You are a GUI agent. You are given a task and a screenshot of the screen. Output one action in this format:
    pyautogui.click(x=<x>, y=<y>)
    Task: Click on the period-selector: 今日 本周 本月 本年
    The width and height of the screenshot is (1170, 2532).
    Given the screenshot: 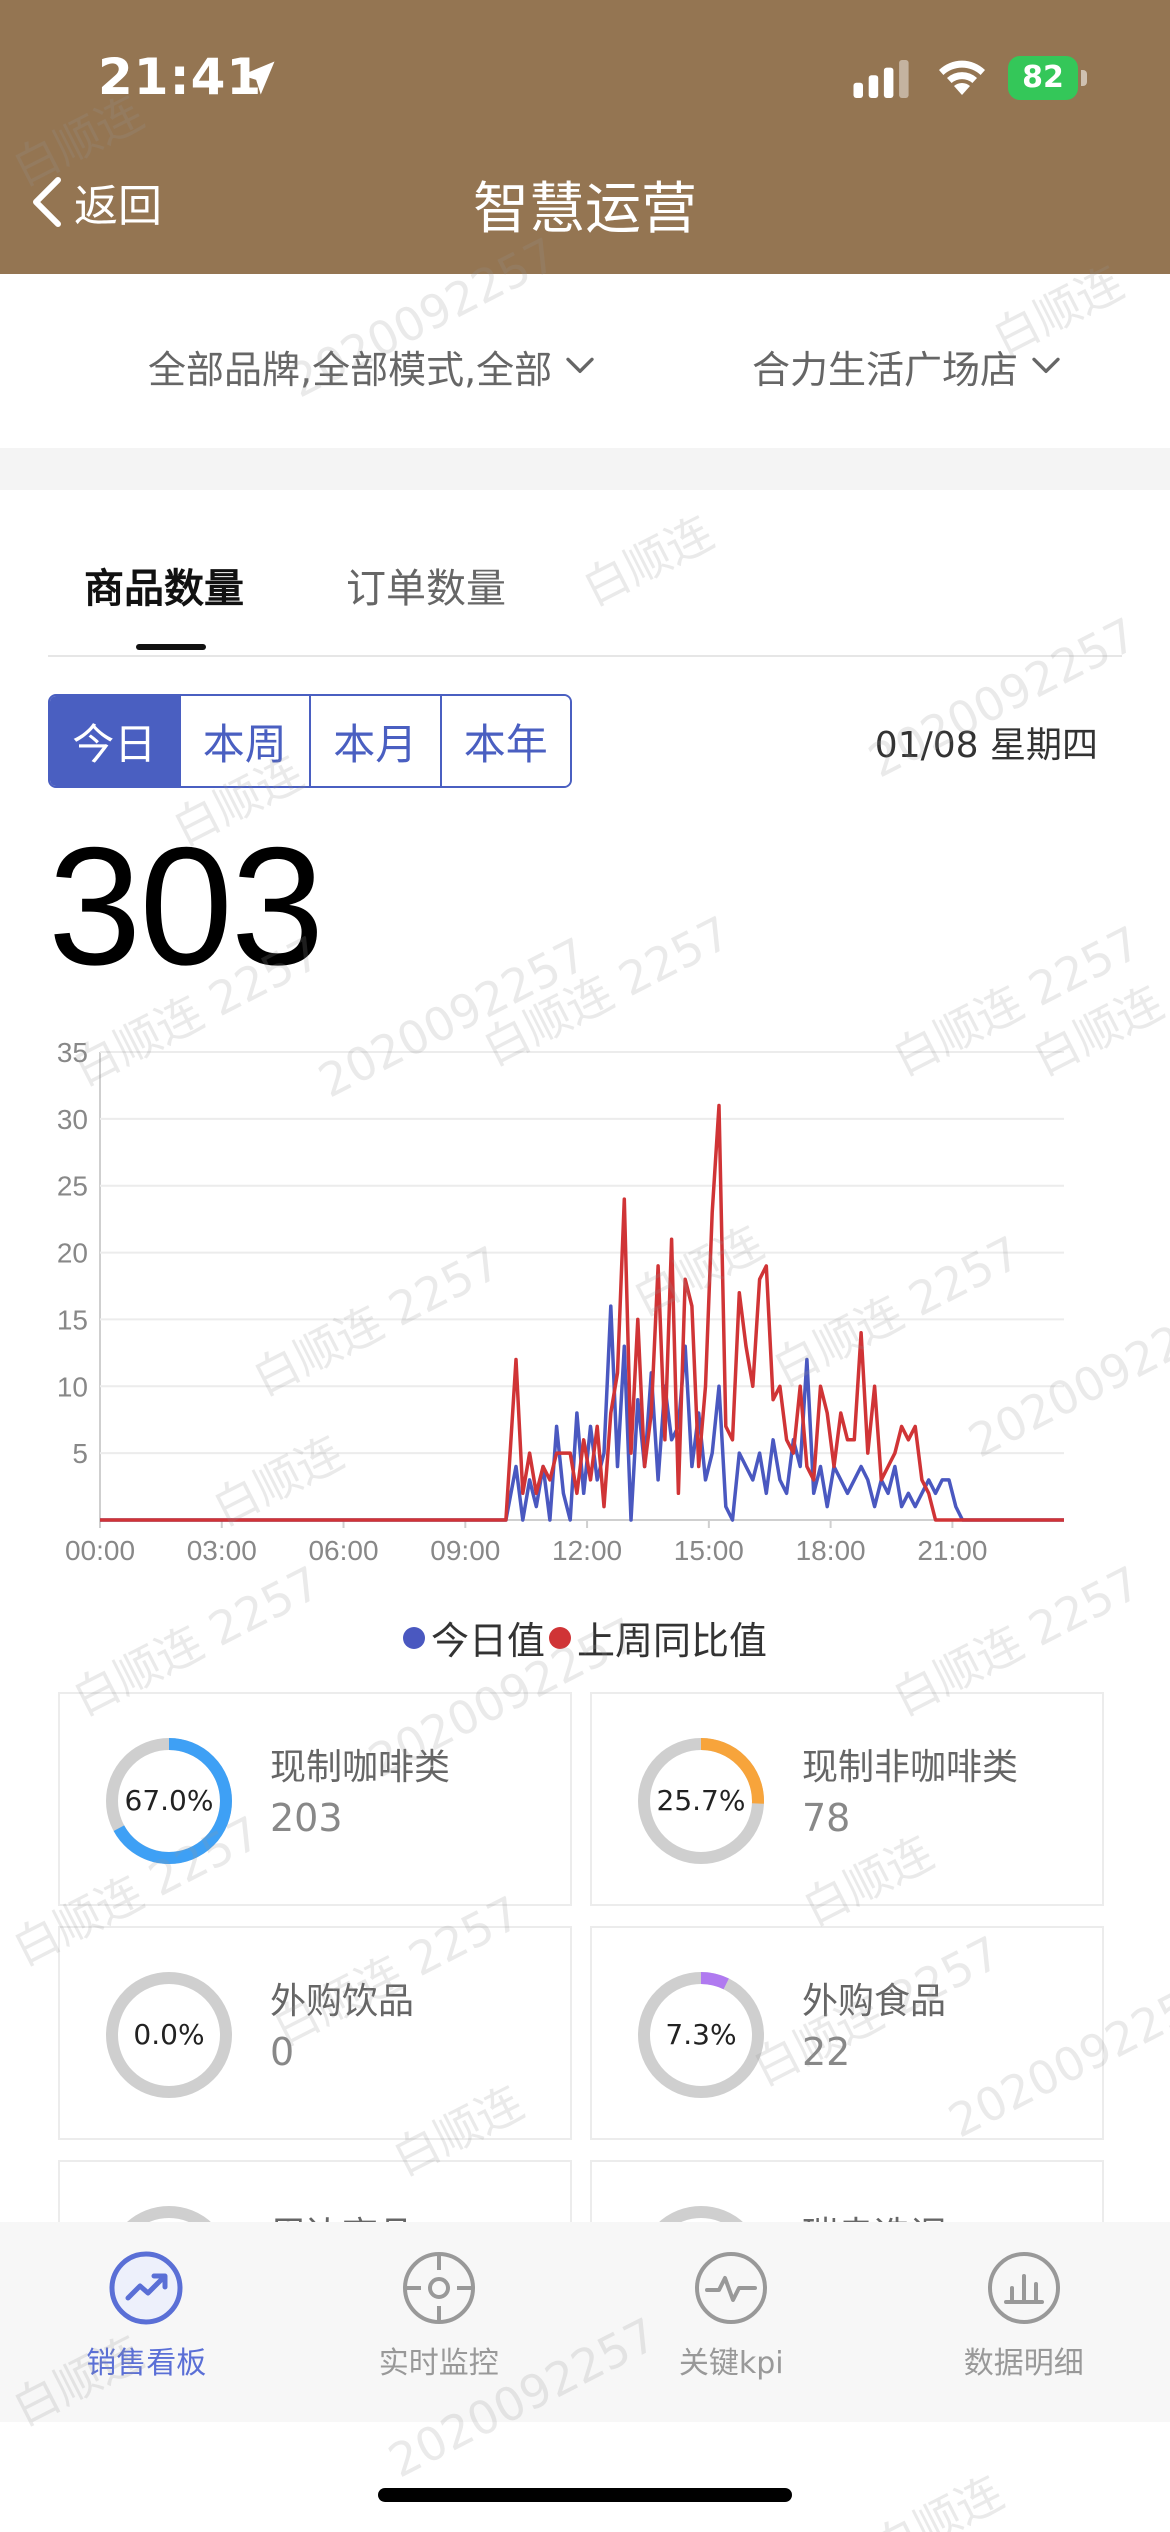 What is the action you would take?
    pyautogui.click(x=310, y=741)
    